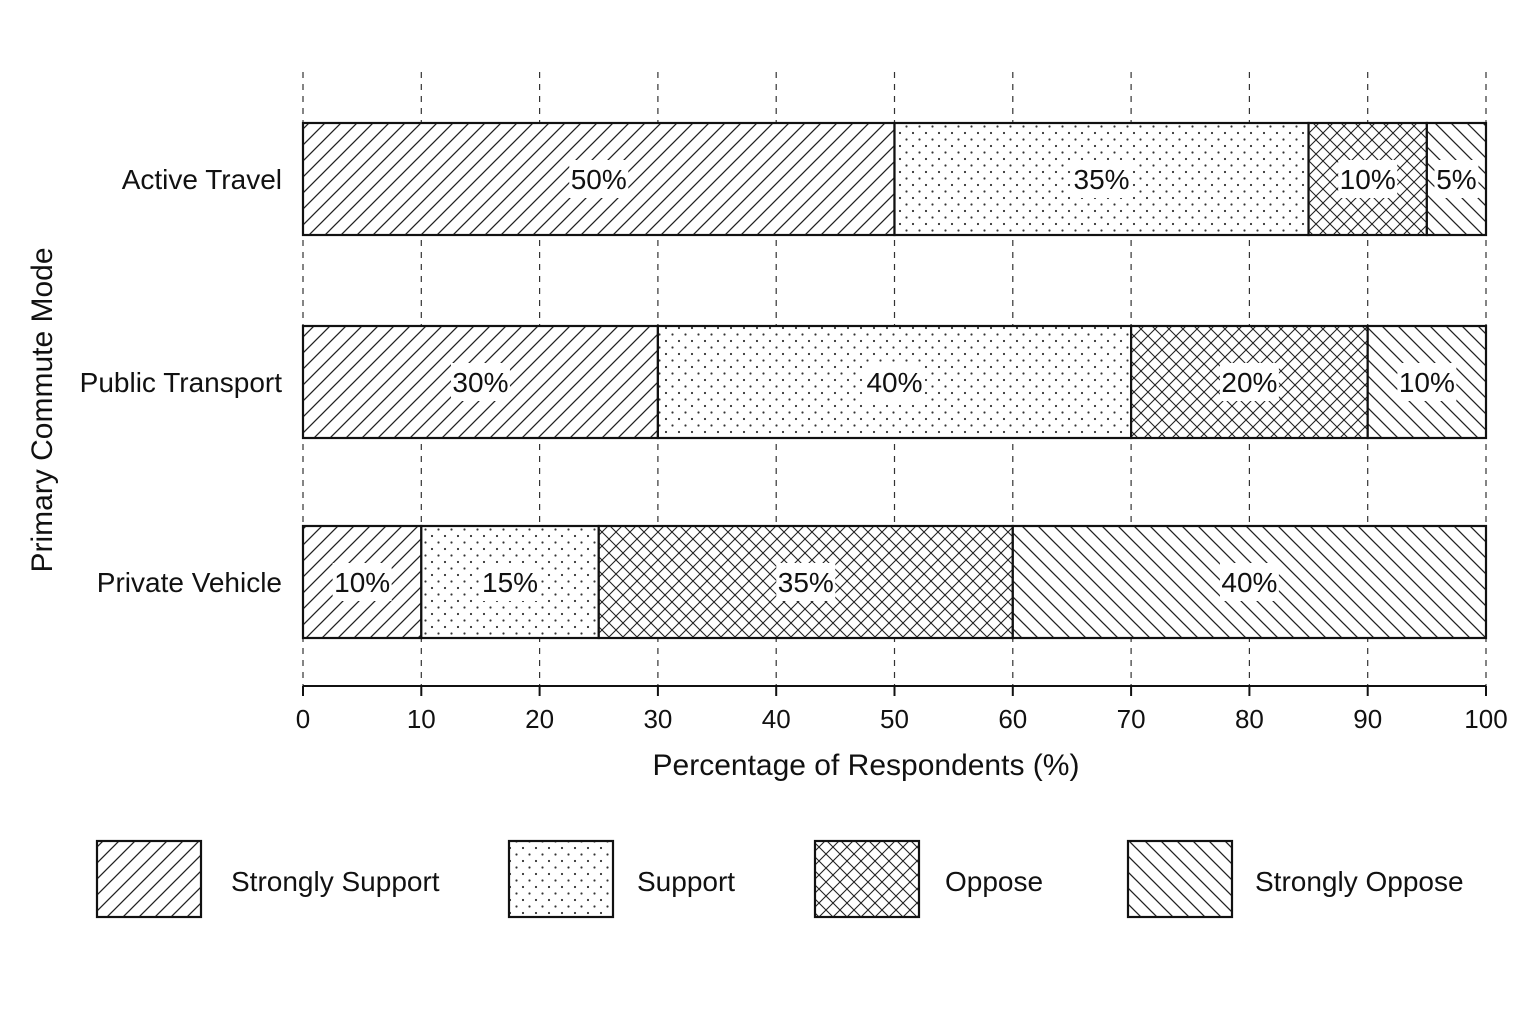 The height and width of the screenshot is (1029, 1536). I want to click on x-tick-label: 10, so click(421, 719).